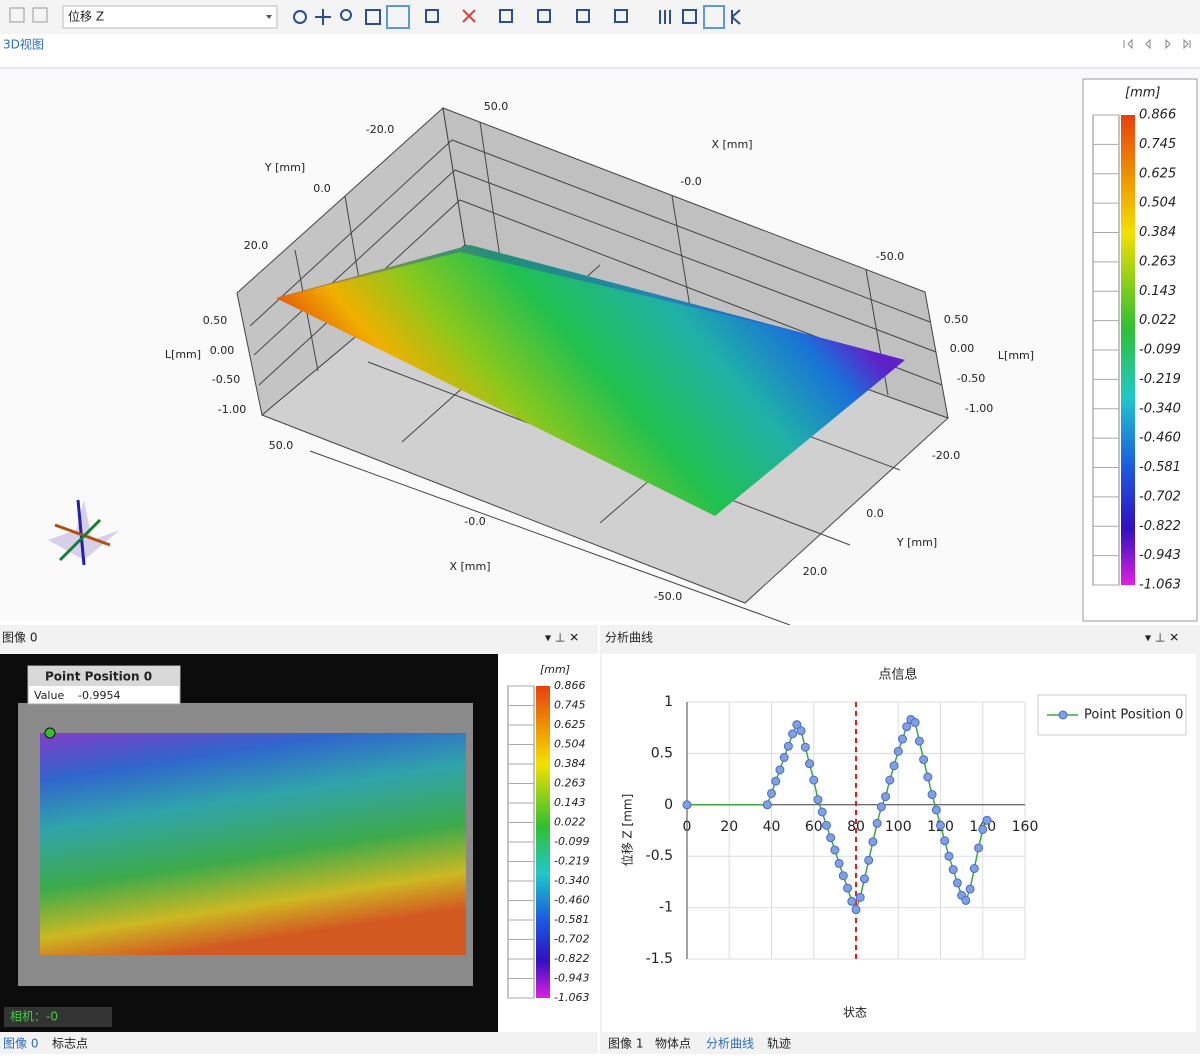 The width and height of the screenshot is (1200, 1058). I want to click on colorbar-unit: [mm], so click(1142, 93).